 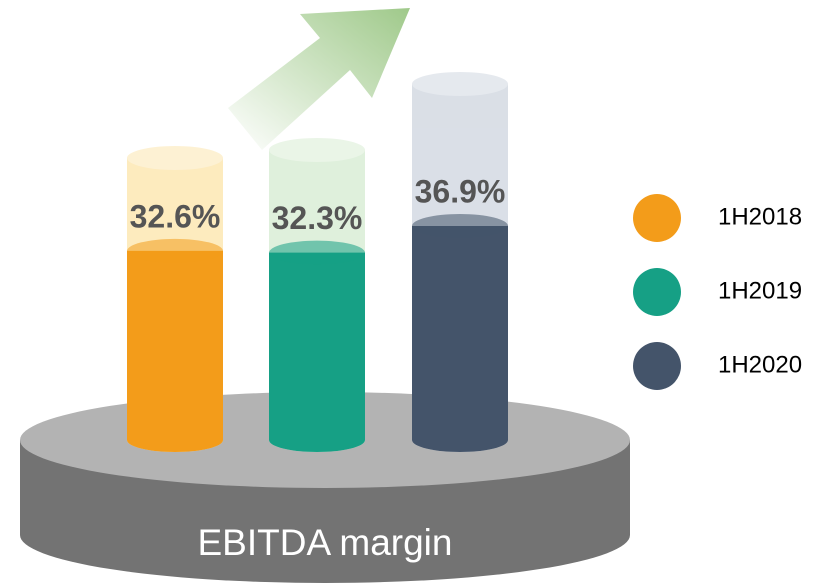 I want to click on axis-label: EBITDA margin, so click(x=325, y=542).